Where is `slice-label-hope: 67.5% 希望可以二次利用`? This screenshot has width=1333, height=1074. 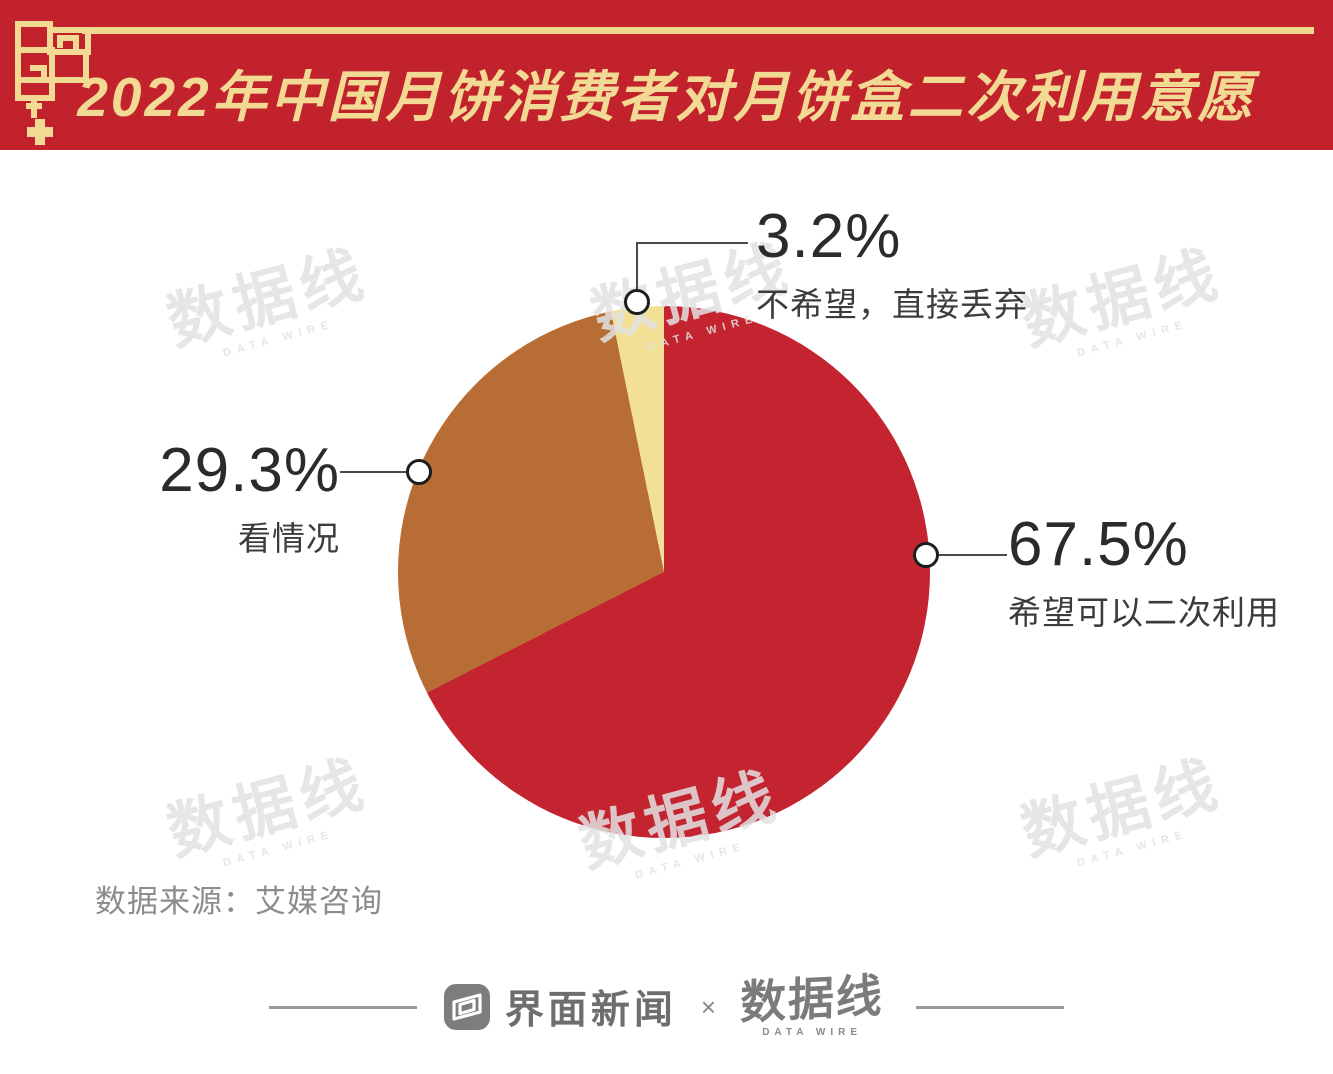 slice-label-hope: 67.5% 希望可以二次利用 is located at coordinates (1144, 574).